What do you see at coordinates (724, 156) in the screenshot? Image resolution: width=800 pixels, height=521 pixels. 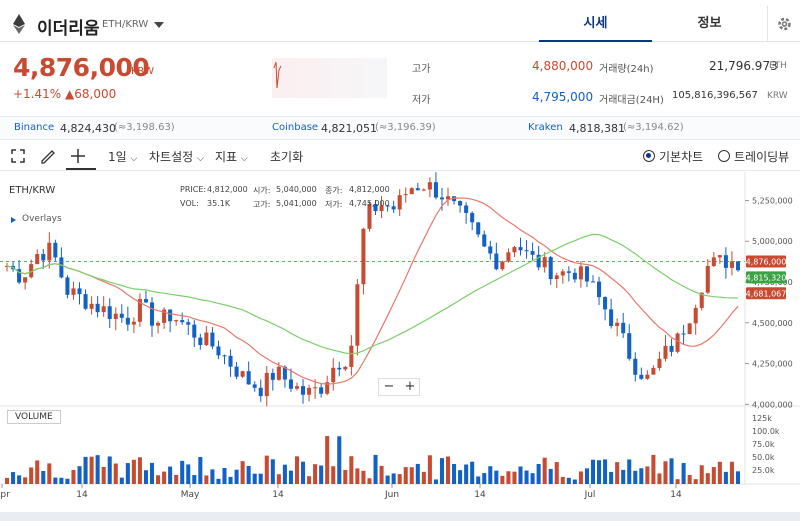 I see `tradingview-radio` at bounding box center [724, 156].